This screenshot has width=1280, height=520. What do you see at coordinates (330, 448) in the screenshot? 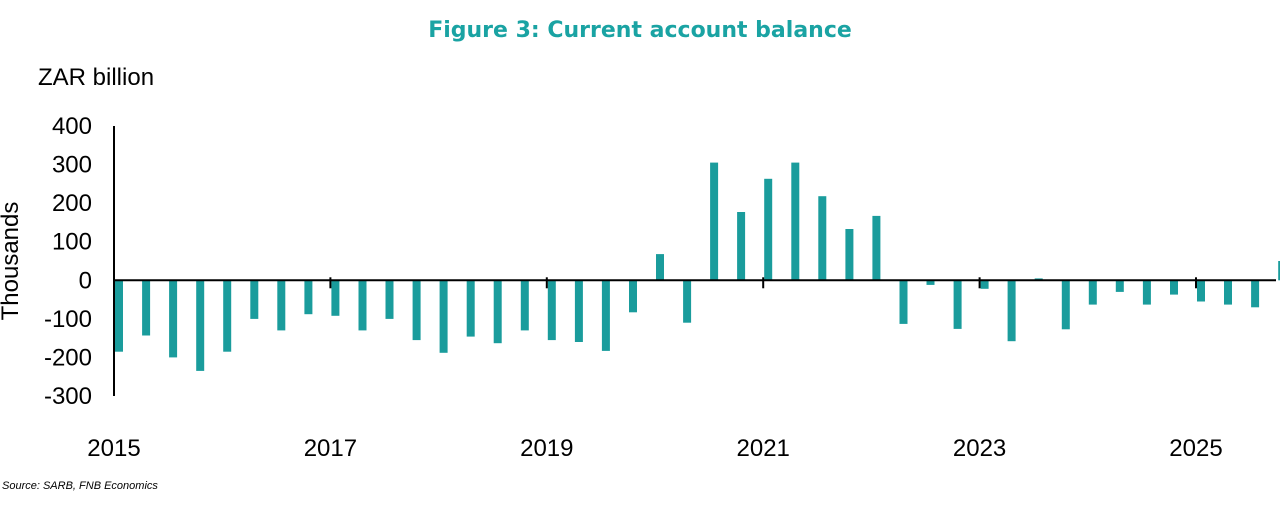
I see `x-tick-label: 2017` at bounding box center [330, 448].